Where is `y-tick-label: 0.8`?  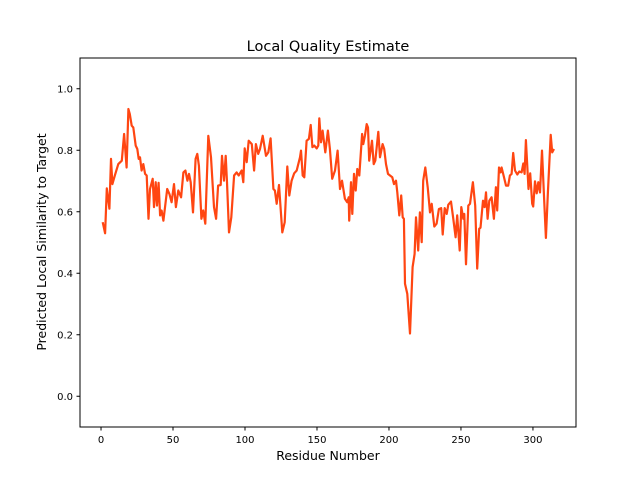 y-tick-label: 0.8 is located at coordinates (65, 151).